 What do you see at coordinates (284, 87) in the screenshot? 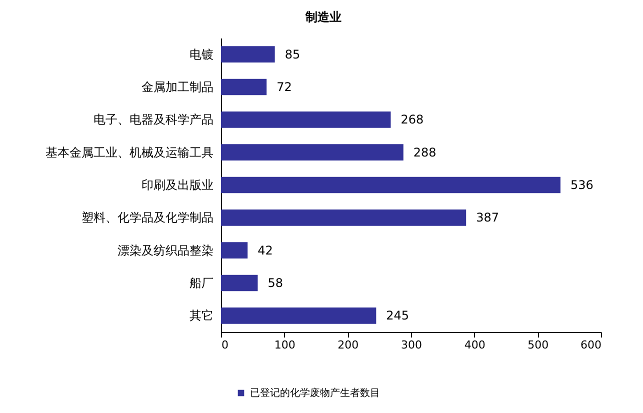
I see `data-label: 72` at bounding box center [284, 87].